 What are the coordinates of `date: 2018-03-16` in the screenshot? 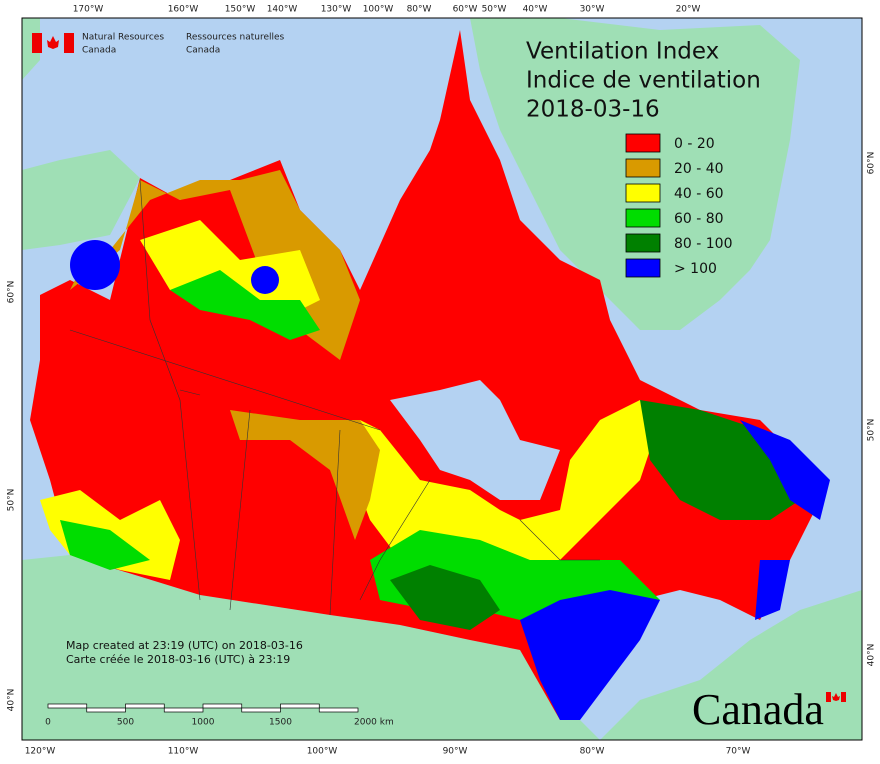 It's located at (593, 110).